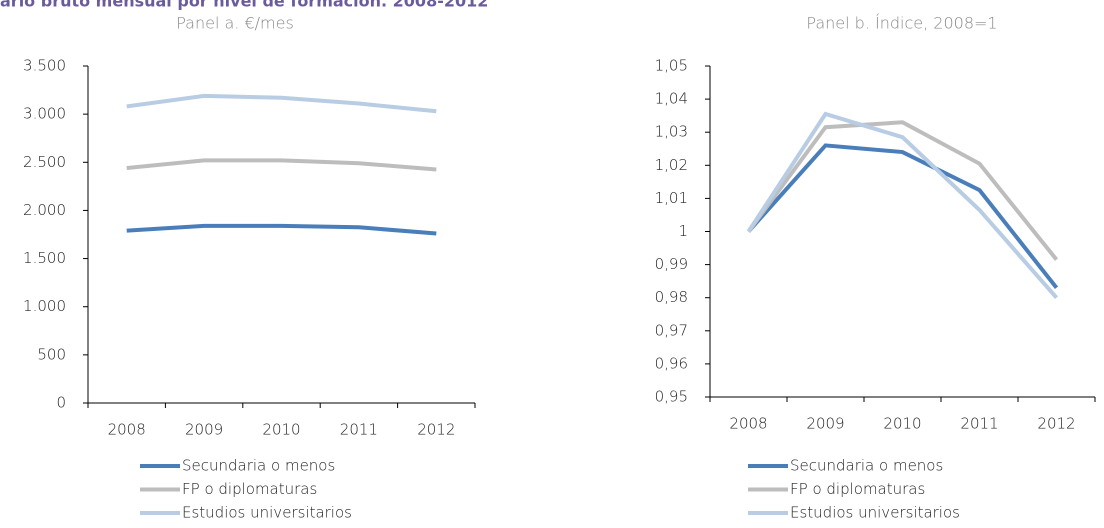 The width and height of the screenshot is (1104, 528). What do you see at coordinates (44, 114) in the screenshot?
I see `y-tick-label: 3.000` at bounding box center [44, 114].